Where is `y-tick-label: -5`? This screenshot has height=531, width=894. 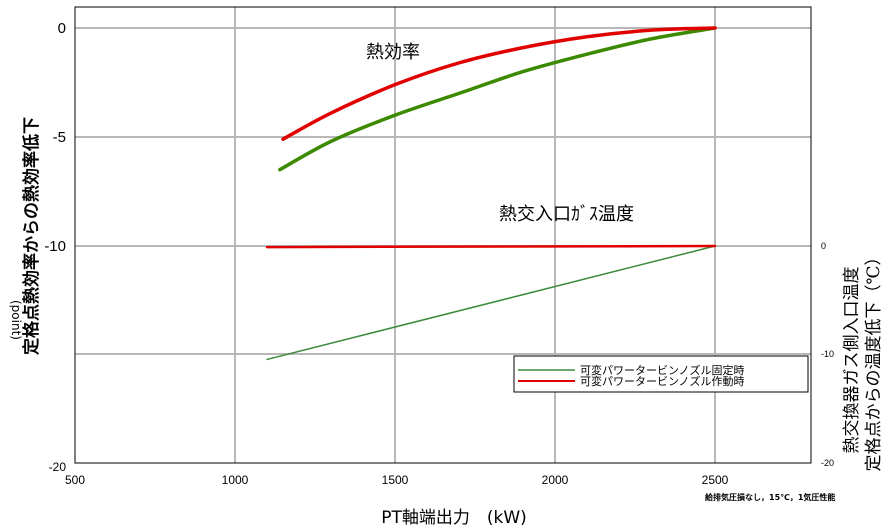
y-tick-label: -5 is located at coordinates (59, 137).